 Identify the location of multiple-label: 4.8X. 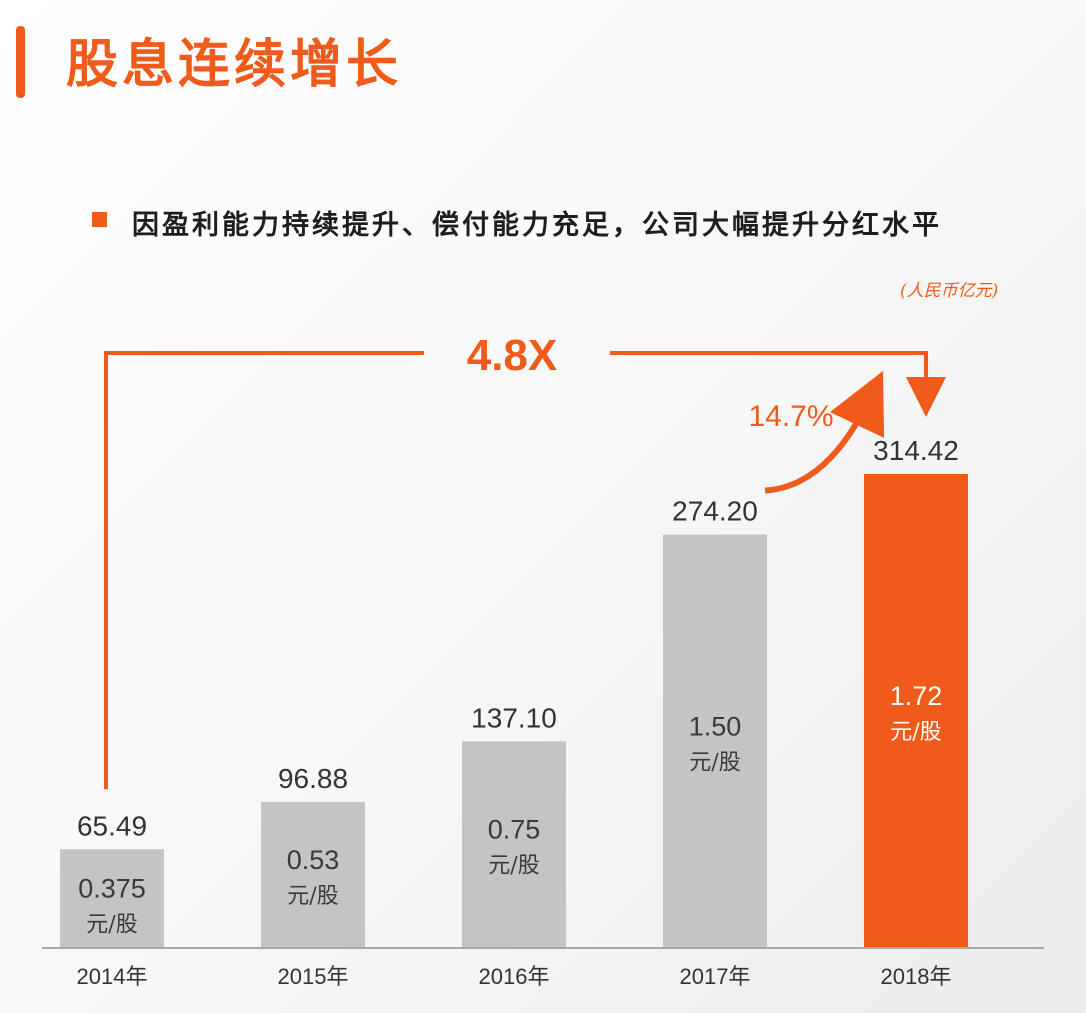
(512, 355).